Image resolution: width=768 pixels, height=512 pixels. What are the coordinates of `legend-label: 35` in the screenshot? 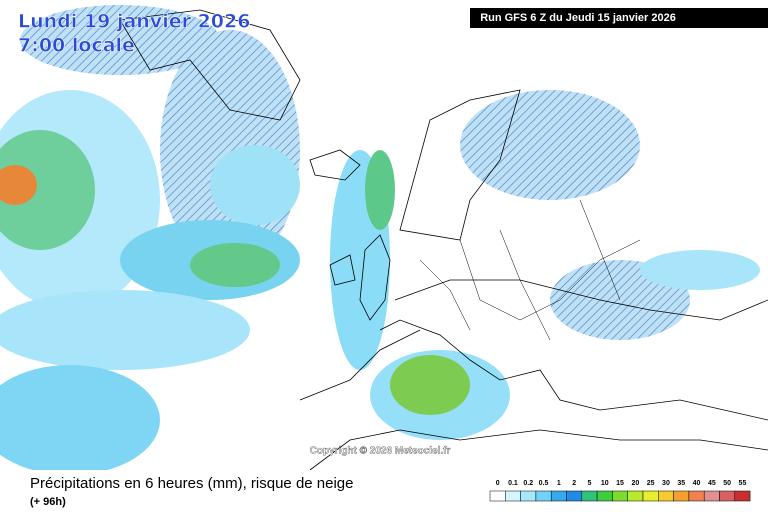 It's located at (681, 483).